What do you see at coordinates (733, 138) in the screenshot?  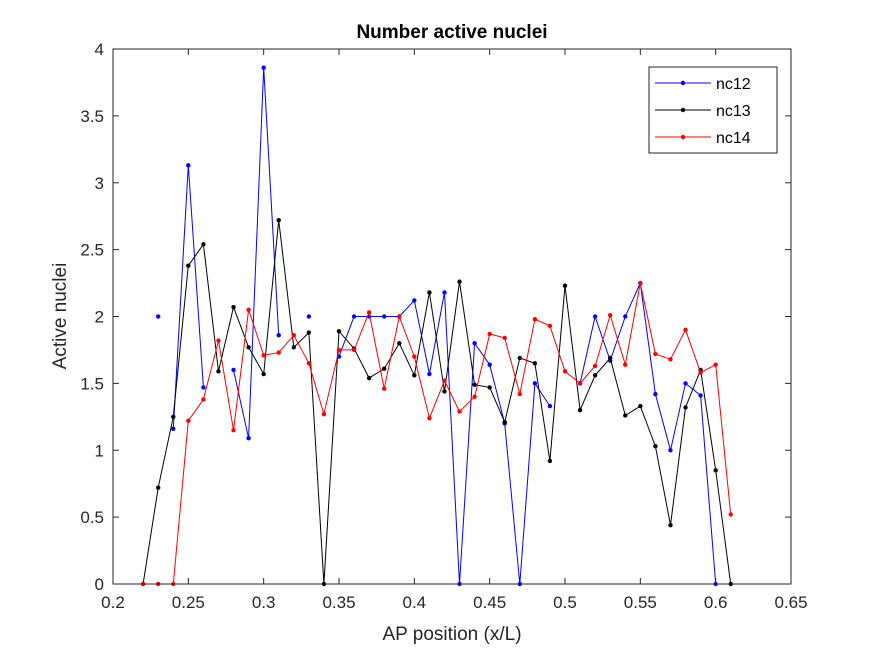 I see `legend-label: nc14` at bounding box center [733, 138].